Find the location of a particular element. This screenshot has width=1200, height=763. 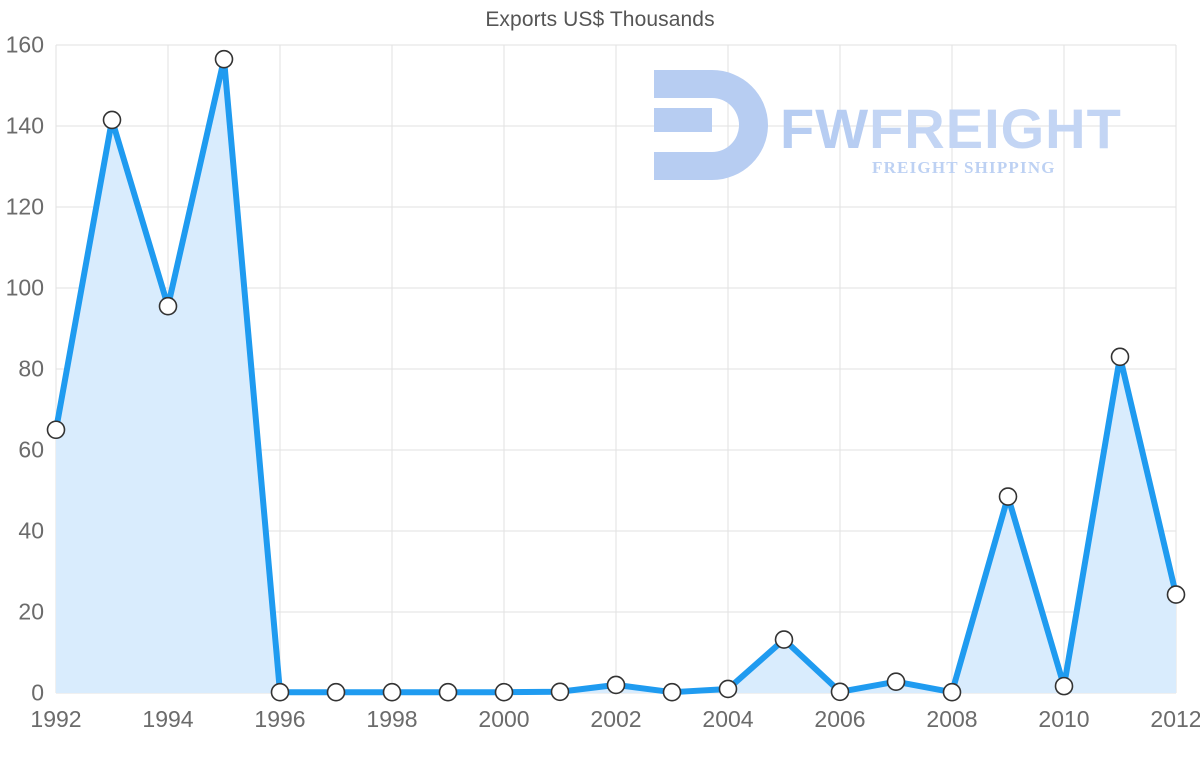

x-axis-tick-label: 2012 is located at coordinates (1175, 719).